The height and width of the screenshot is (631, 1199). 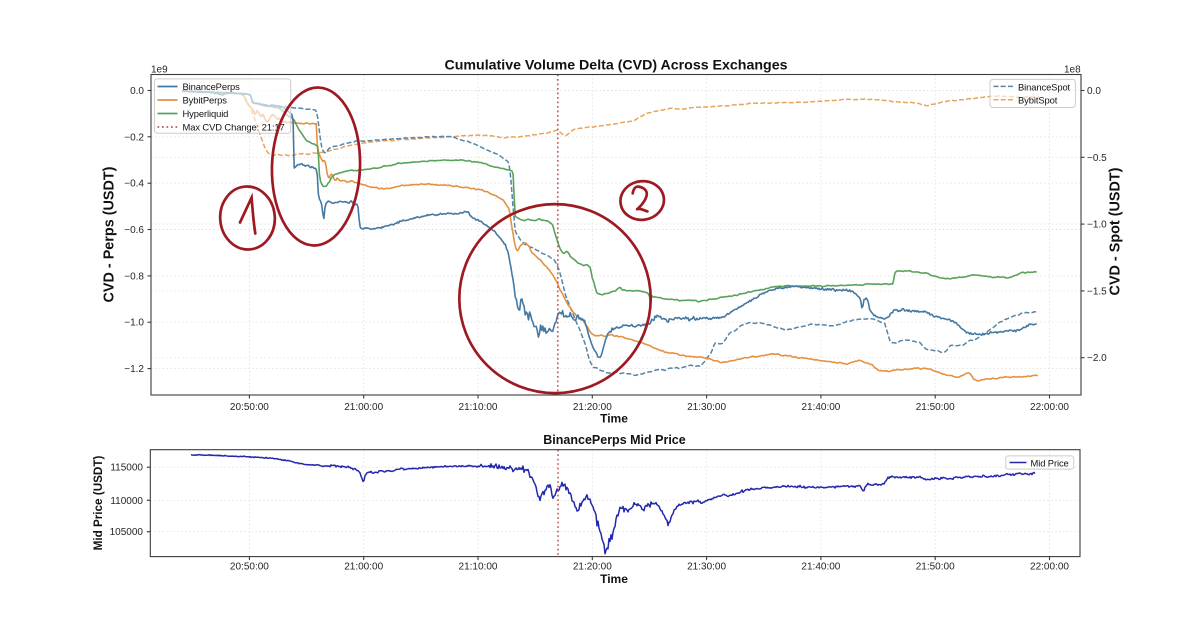 I want to click on svg-text: −0.4, so click(x=134, y=184).